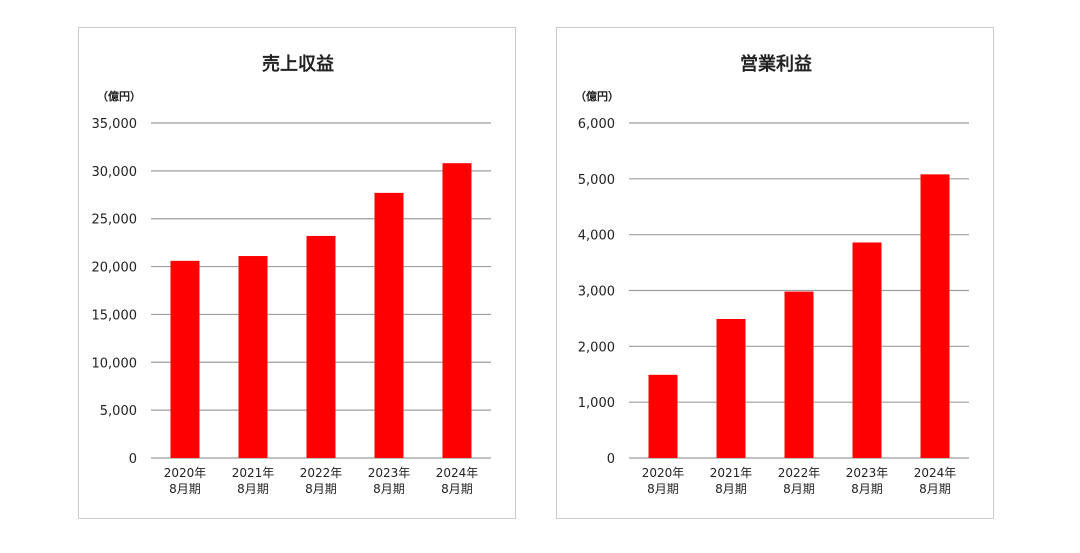 The height and width of the screenshot is (553, 1080). What do you see at coordinates (115, 124) in the screenshot?
I see `y-tick-label: 35,000` at bounding box center [115, 124].